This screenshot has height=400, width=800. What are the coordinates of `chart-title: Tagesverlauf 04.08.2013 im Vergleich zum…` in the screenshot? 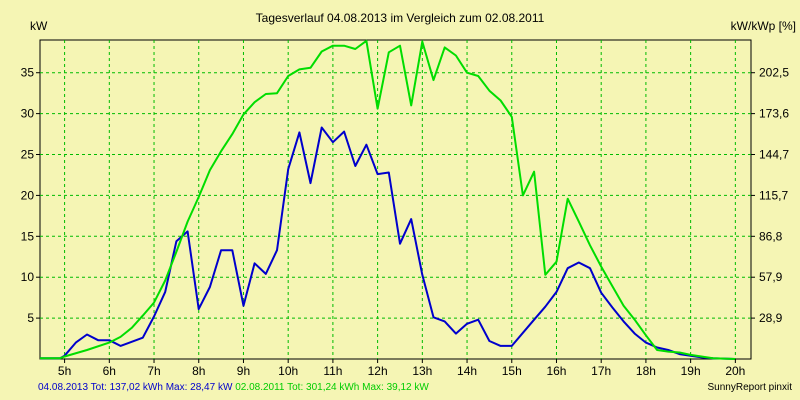 It's located at (400, 18).